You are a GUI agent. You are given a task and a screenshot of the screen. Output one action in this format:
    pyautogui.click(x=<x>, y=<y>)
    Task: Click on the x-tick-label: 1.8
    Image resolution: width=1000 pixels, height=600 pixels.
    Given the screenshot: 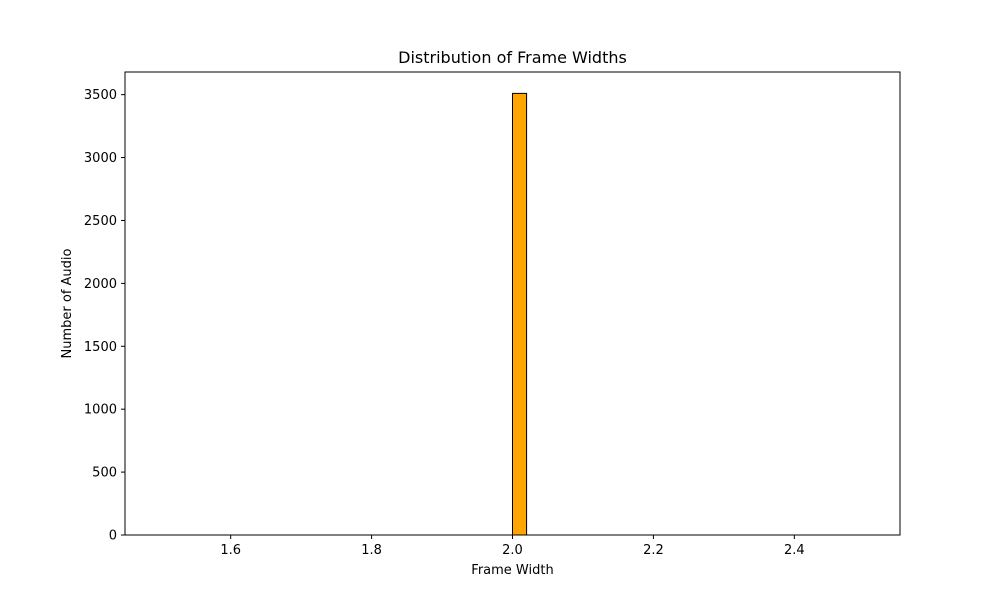 What is the action you would take?
    pyautogui.click(x=371, y=550)
    